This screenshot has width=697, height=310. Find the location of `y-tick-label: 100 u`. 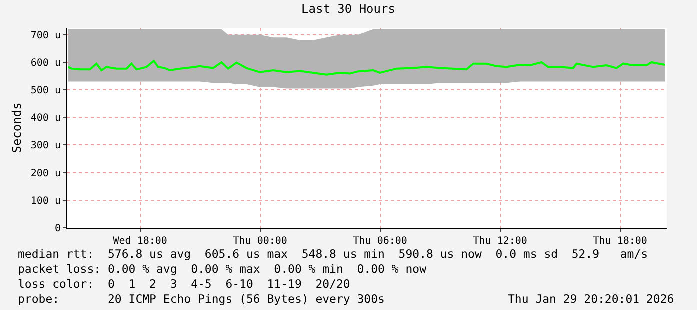

y-tick-label: 100 u is located at coordinates (45, 201).